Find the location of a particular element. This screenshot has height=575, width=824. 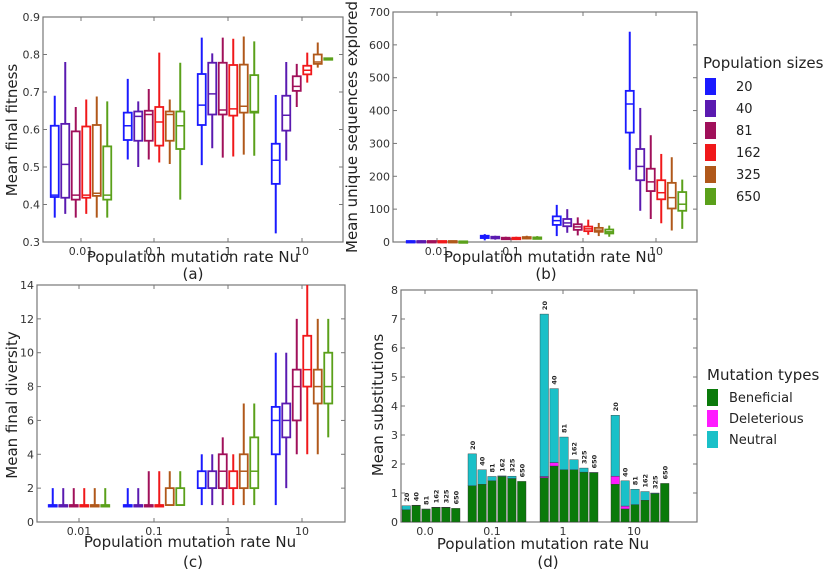

y-tick-label: 0.5 is located at coordinates (32, 167).